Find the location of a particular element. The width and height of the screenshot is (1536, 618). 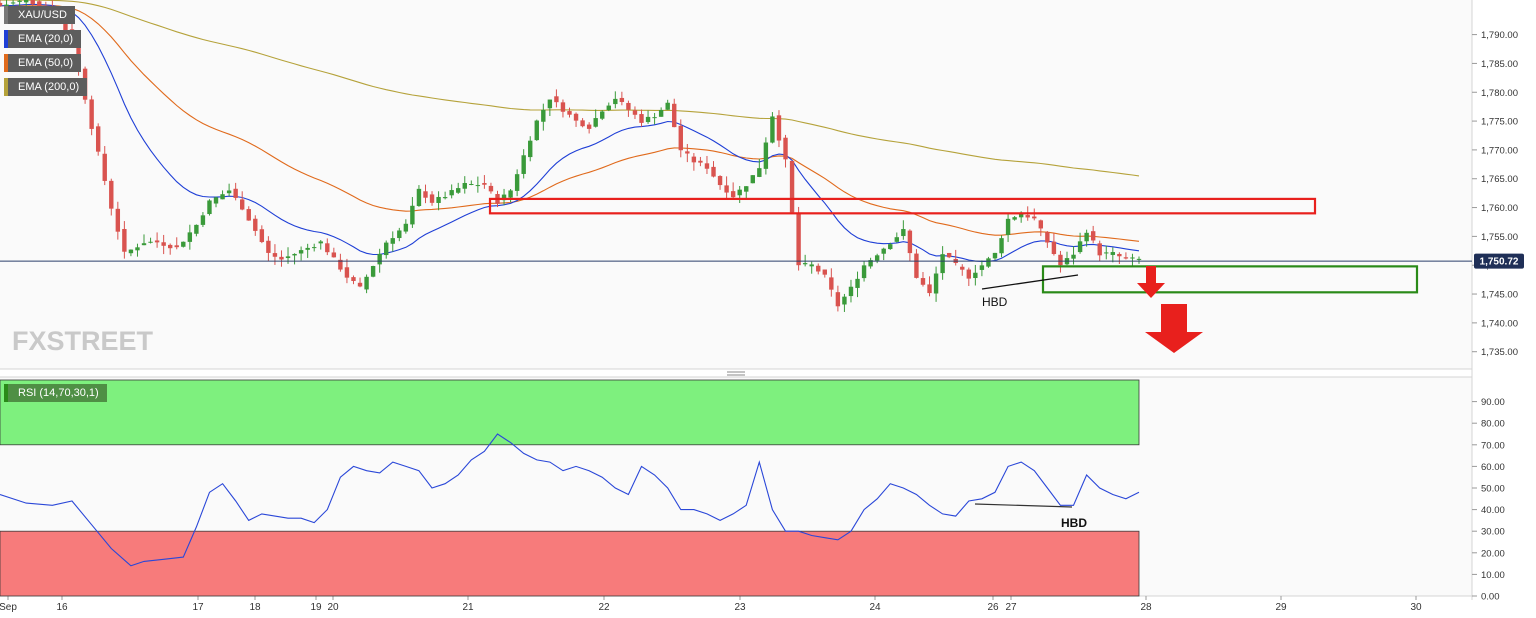

rsi-tick-label: 0.00 is located at coordinates (1490, 597).